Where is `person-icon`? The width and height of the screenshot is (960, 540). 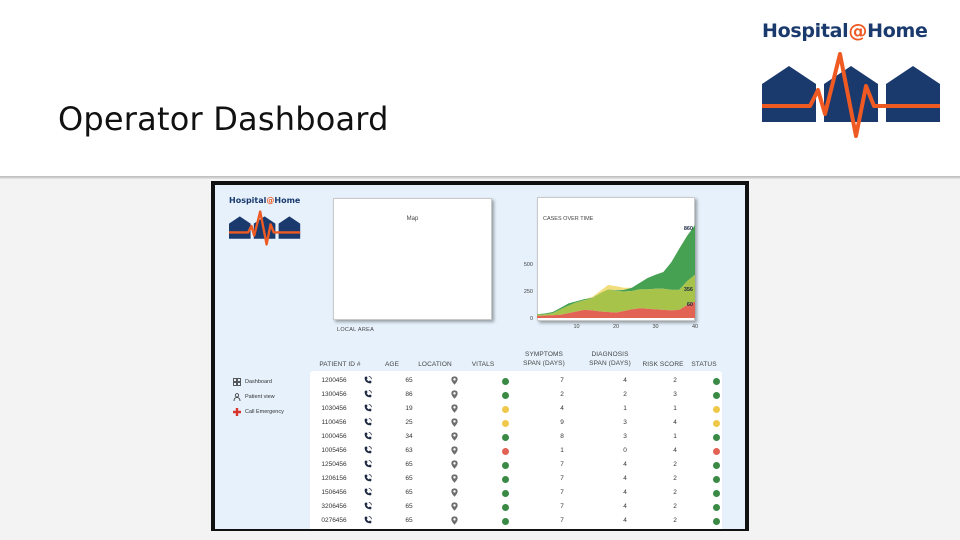
person-icon is located at coordinates (237, 396).